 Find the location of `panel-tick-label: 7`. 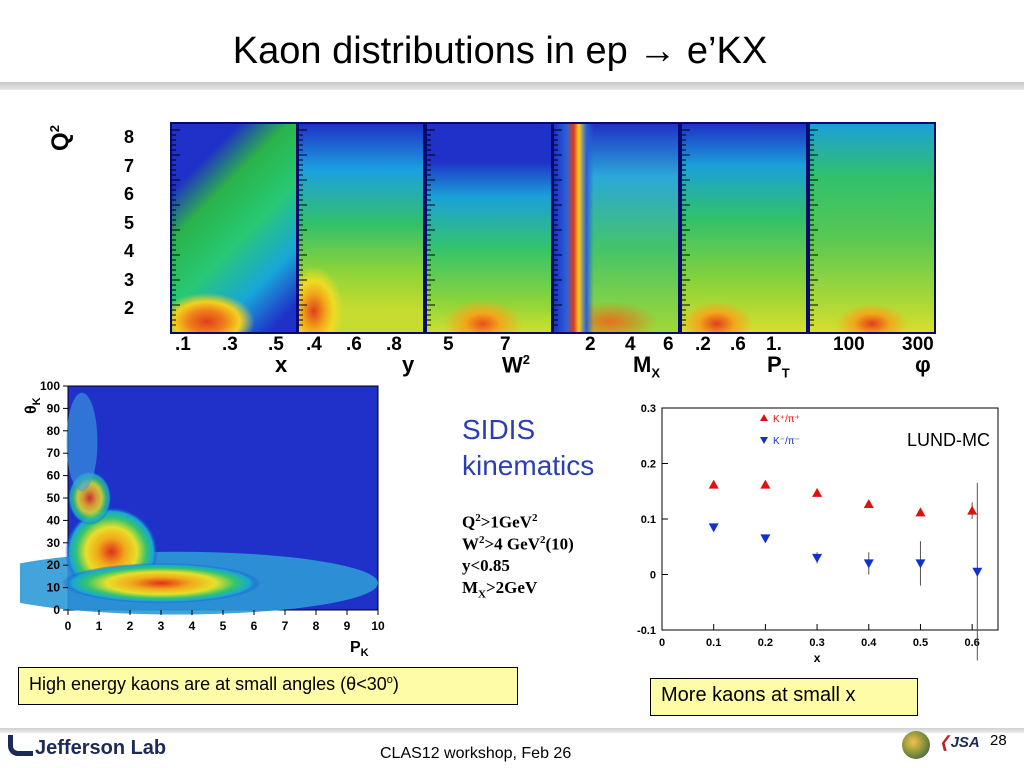

panel-tick-label: 7 is located at coordinates (505, 344).